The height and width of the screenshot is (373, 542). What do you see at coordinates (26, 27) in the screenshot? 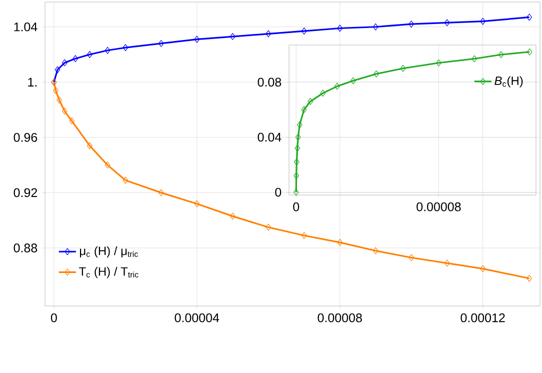
I see `y-tick-label: 1.04` at bounding box center [26, 27].